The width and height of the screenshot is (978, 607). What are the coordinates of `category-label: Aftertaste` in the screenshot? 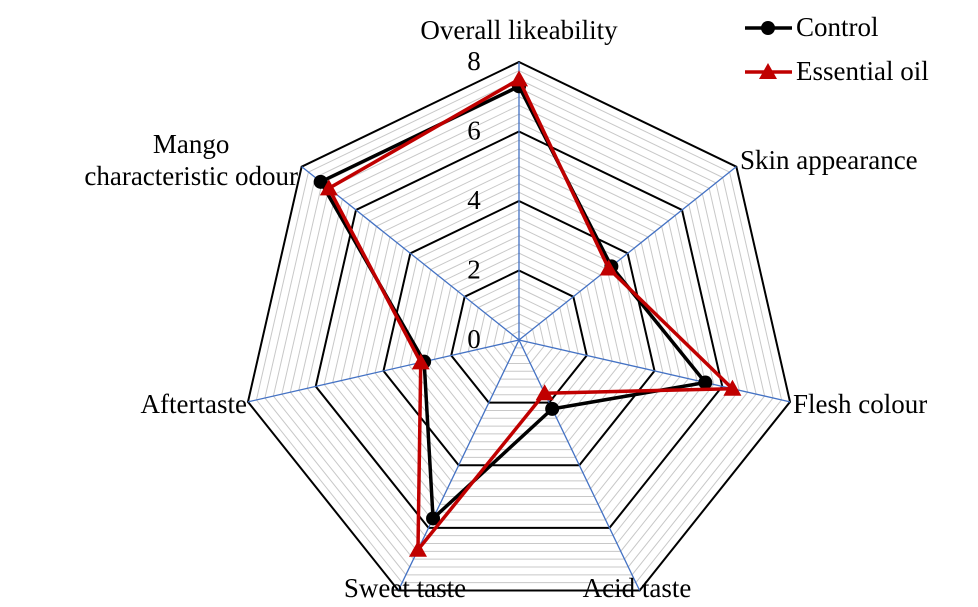 It's located at (193, 404).